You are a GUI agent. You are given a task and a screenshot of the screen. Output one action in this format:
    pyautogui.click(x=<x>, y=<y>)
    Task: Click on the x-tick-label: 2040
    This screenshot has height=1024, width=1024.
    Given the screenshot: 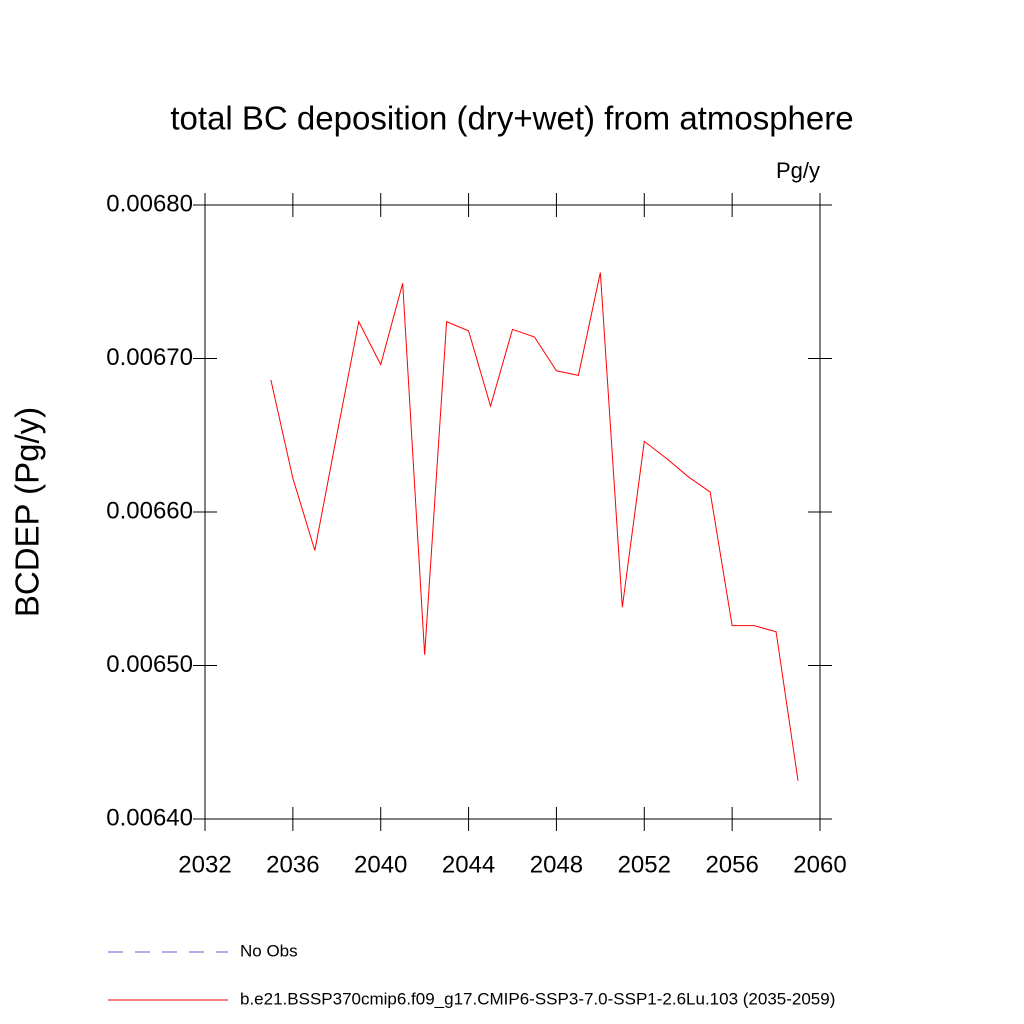 What is the action you would take?
    pyautogui.click(x=380, y=864)
    